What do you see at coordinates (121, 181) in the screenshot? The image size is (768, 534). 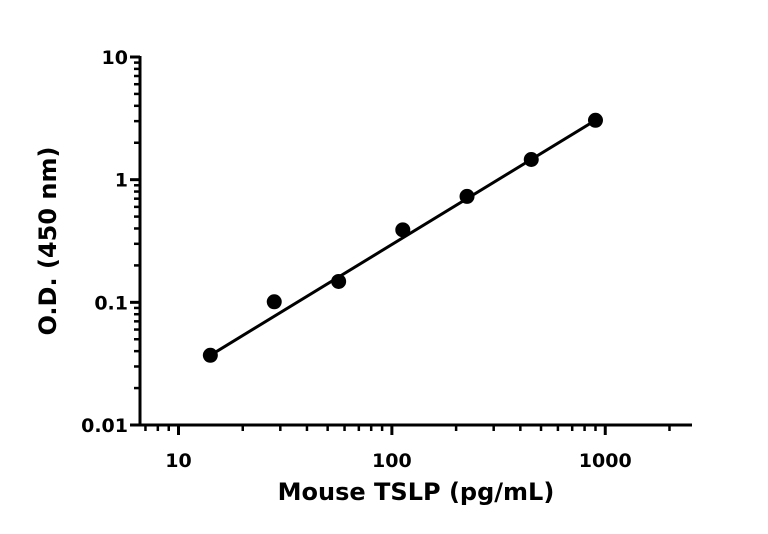 I see `y-tick-label: 1` at bounding box center [121, 181].